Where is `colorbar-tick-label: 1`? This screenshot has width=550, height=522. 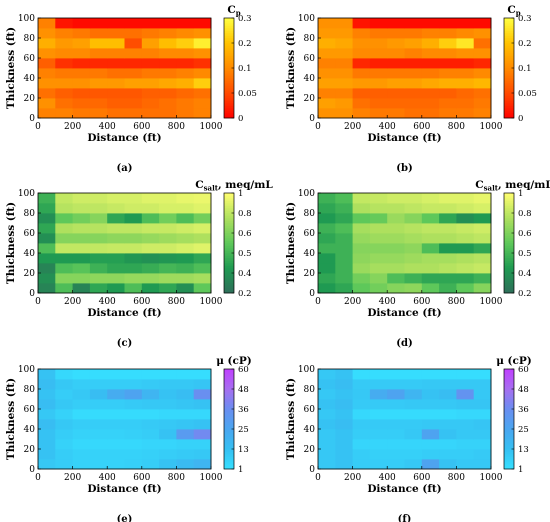 colorbar-tick-label: 1 is located at coordinates (520, 470).